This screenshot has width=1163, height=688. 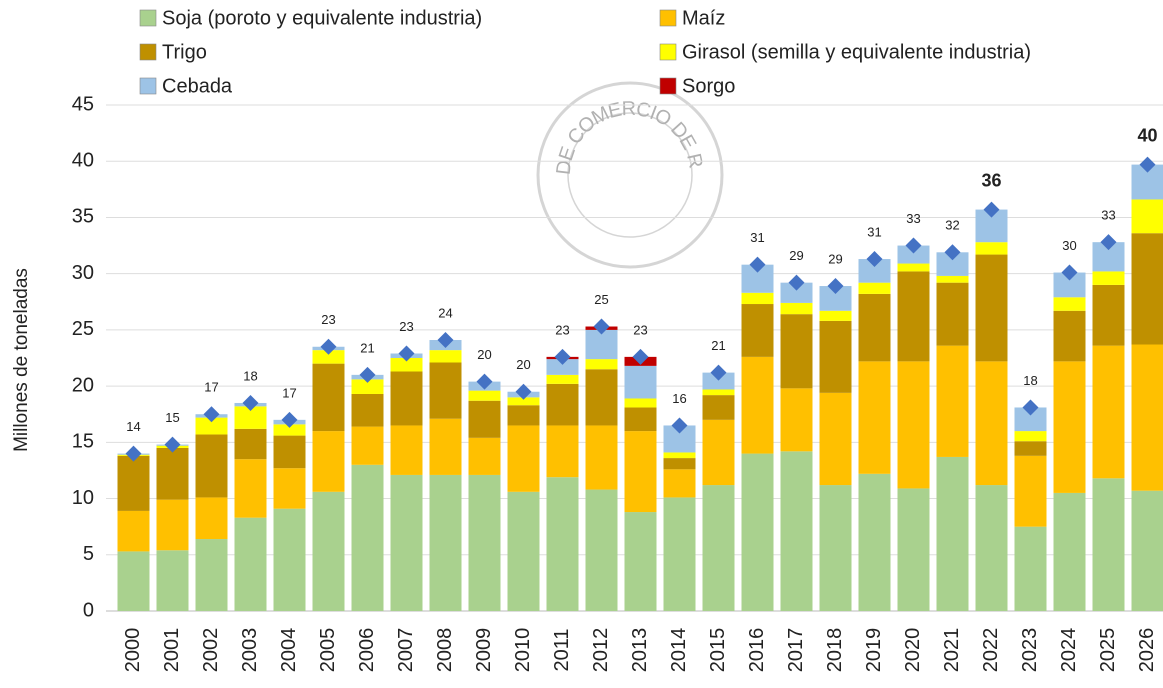 I want to click on legend-label: Trigo, so click(x=184, y=52).